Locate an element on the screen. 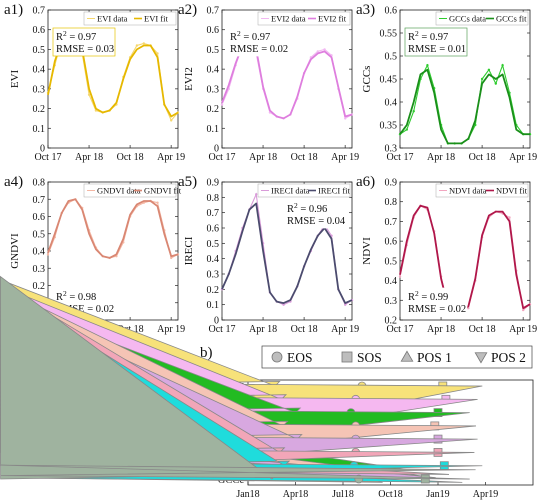  legend-marker-circle is located at coordinates (277, 357).